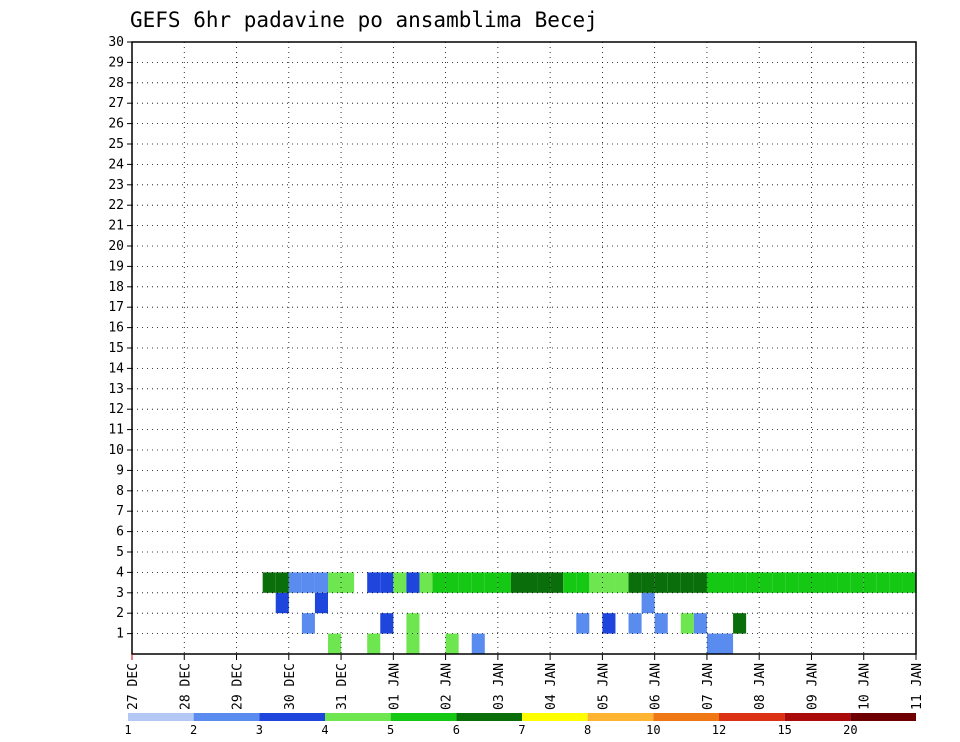 Image resolution: width=960 pixels, height=742 pixels. I want to click on x-tick-label: 01 JAN, so click(394, 686).